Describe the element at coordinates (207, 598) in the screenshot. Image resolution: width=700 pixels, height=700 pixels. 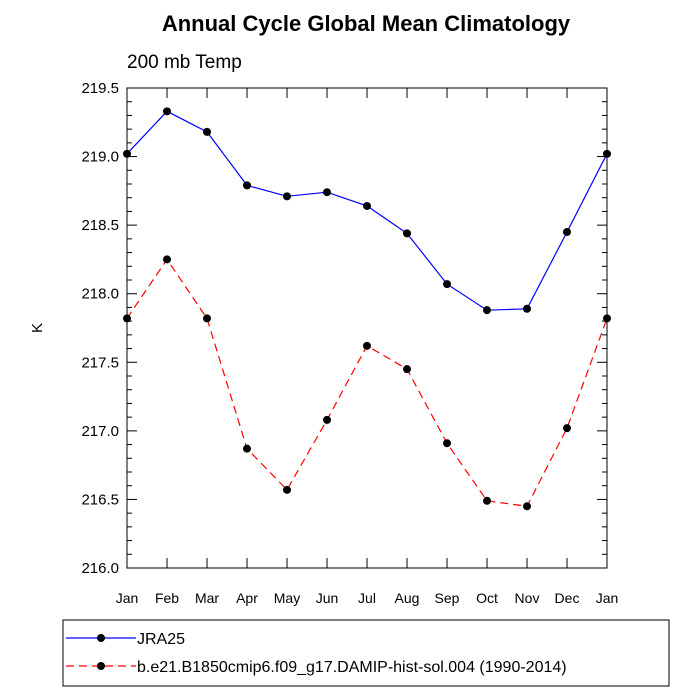
I see `x-tick-label: Mar` at that location.